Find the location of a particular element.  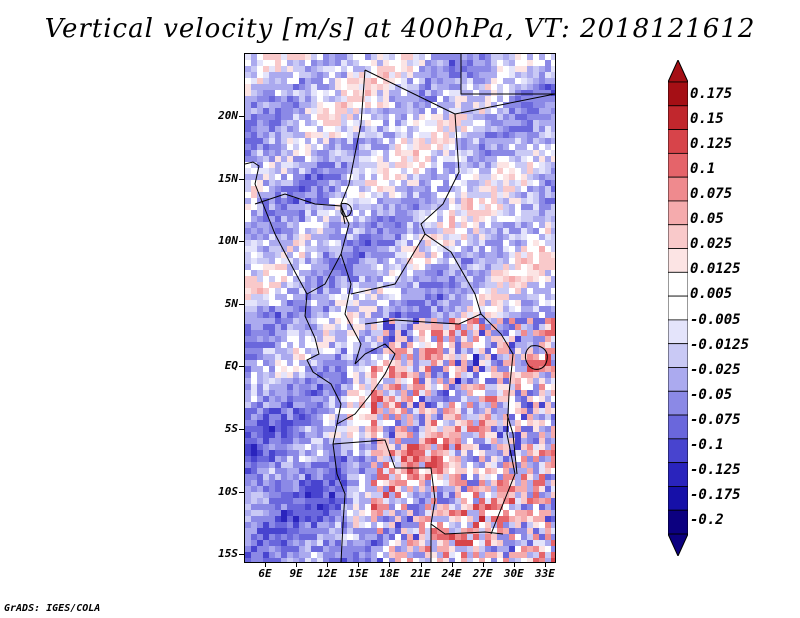

lake-tanganyika is located at coordinates (512, 444).